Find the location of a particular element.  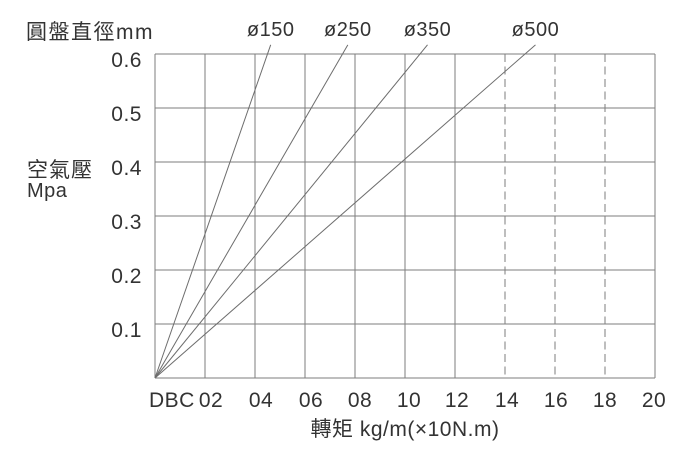

y-axis-title: 空氣壓 Mpa is located at coordinates (60, 181).